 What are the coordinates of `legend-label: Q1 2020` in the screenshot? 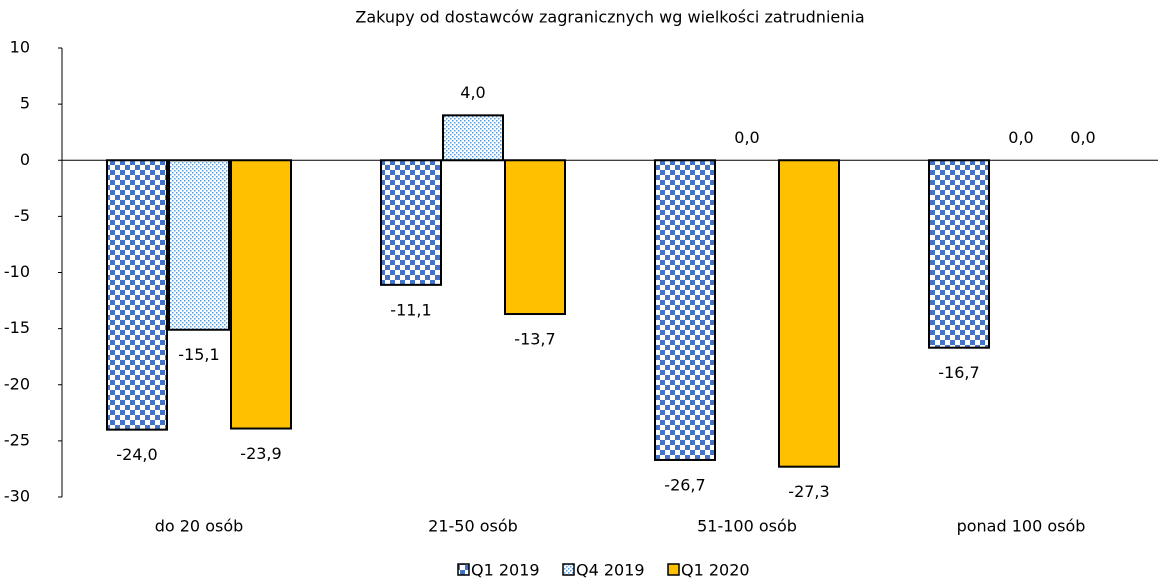 It's located at (715, 570).